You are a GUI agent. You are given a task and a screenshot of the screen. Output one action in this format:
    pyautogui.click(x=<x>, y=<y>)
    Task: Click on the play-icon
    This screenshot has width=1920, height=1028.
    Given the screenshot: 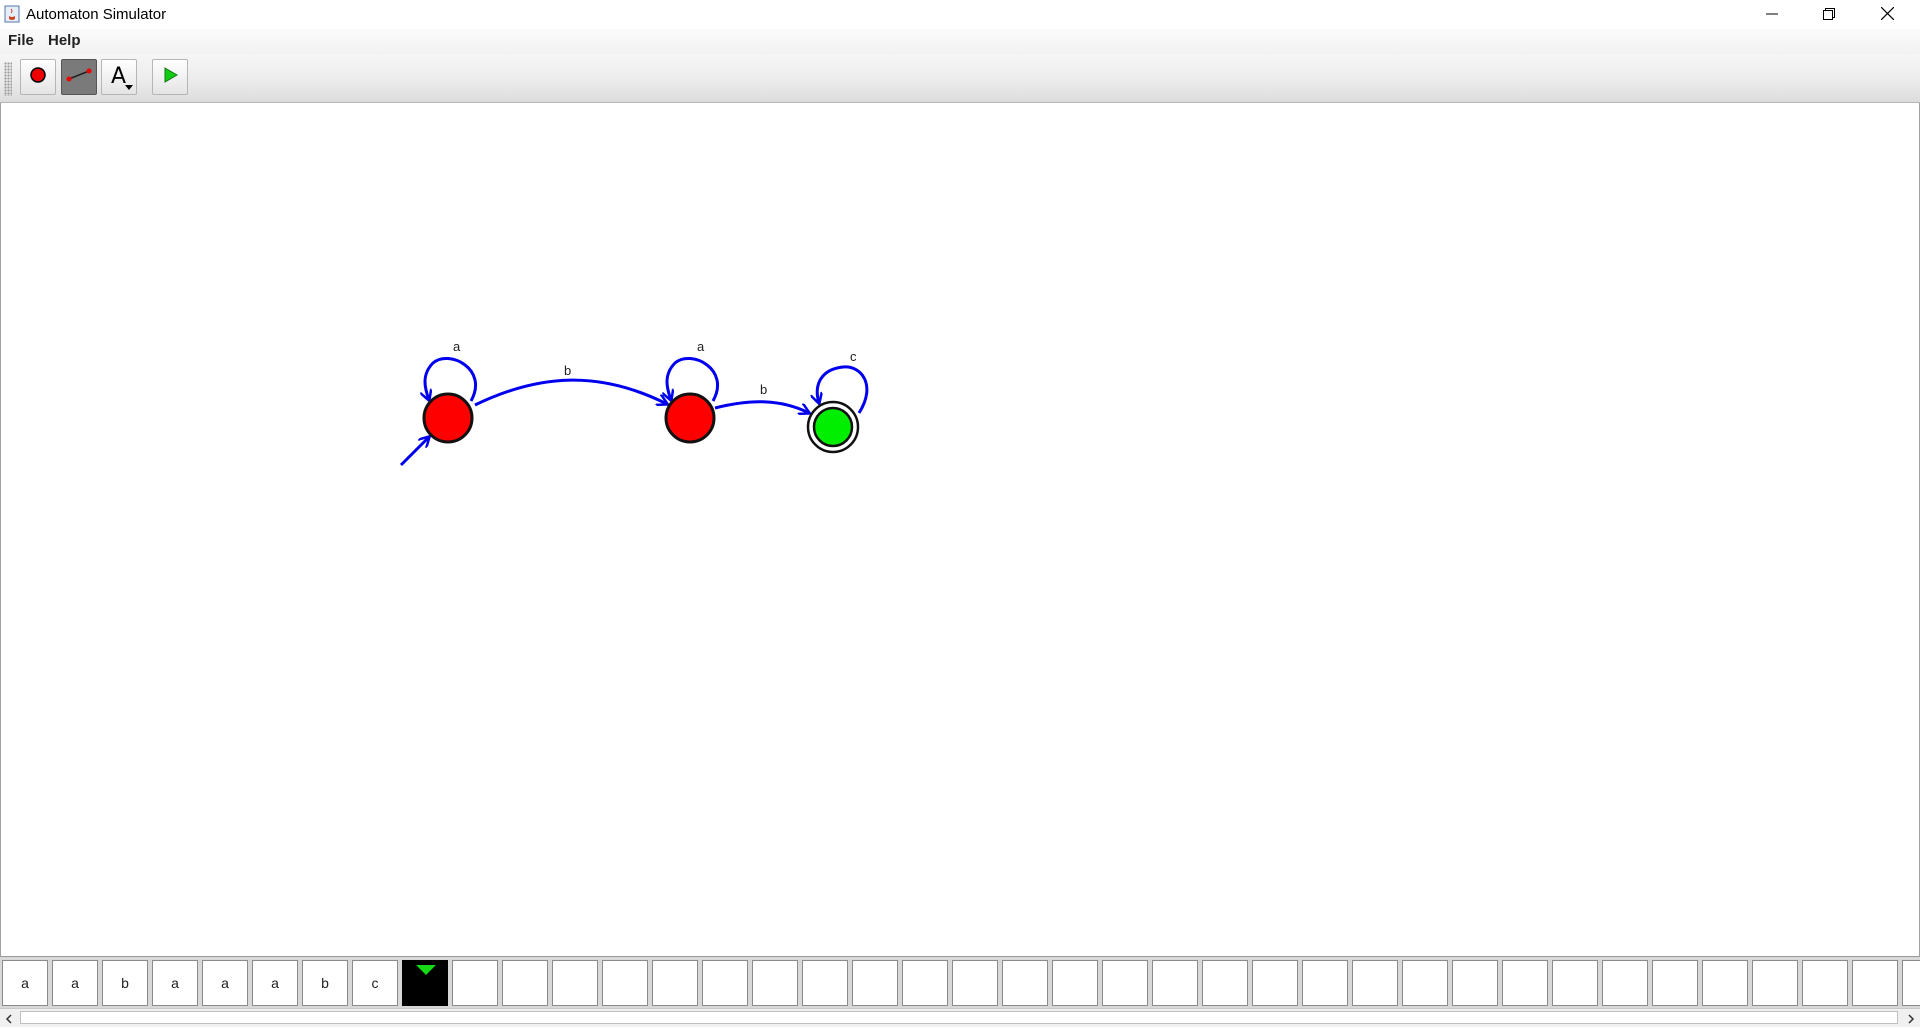 What is the action you would take?
    pyautogui.click(x=170, y=77)
    